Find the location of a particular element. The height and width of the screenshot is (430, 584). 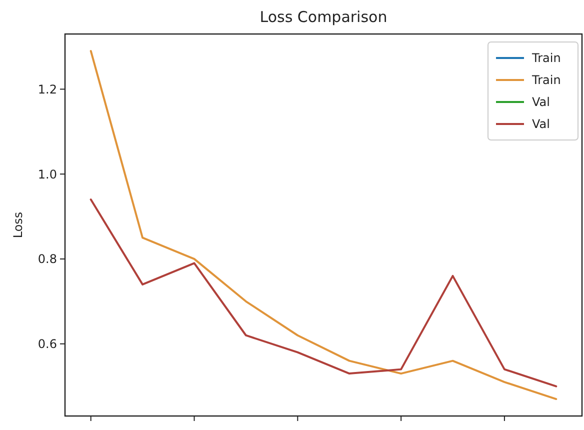

y-tick-label: 1.0 is located at coordinates (47, 174).